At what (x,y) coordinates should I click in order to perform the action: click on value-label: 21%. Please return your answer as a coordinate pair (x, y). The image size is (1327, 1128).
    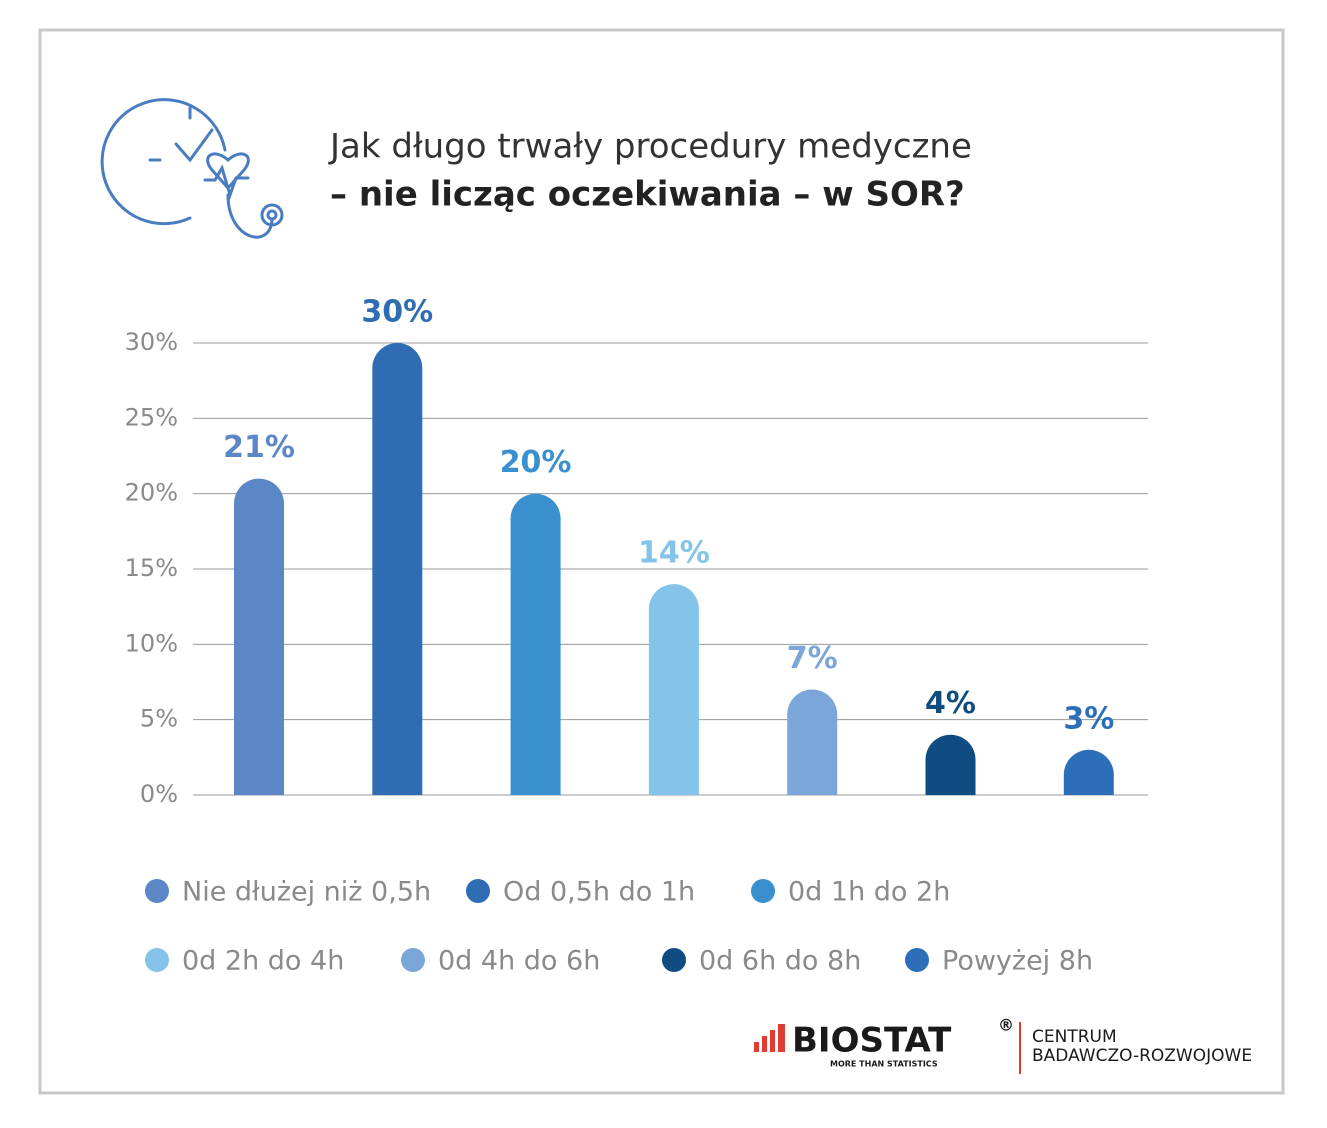
    Looking at the image, I should click on (259, 447).